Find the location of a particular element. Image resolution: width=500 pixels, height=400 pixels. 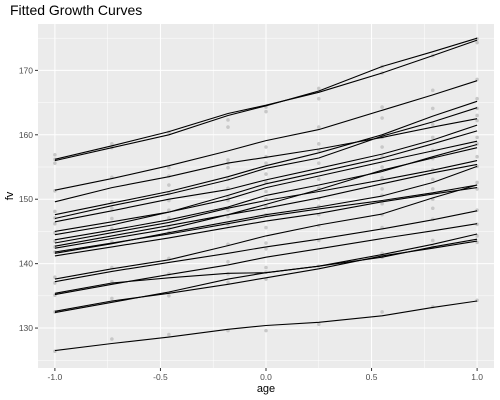

x-tick-label: 1.0 is located at coordinates (477, 377).